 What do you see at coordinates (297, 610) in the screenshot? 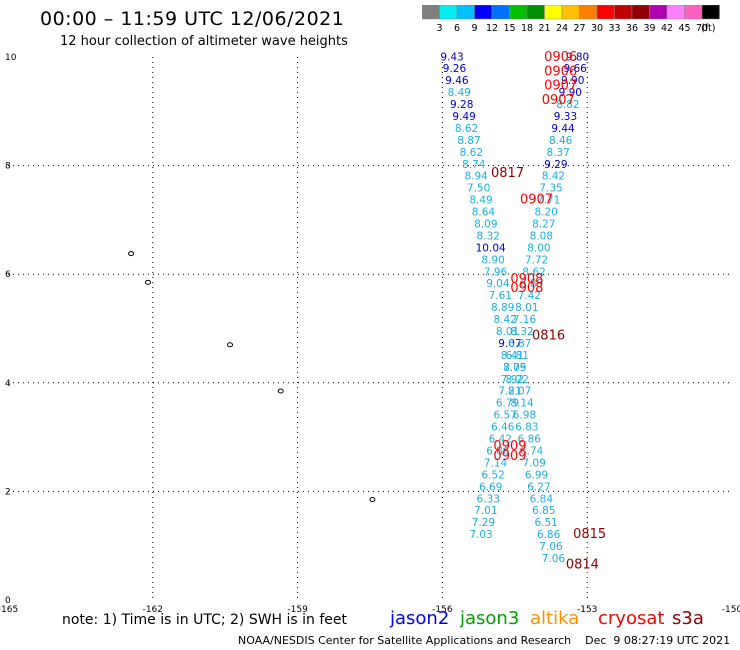
I see `x-tick-label: -159` at bounding box center [297, 610].